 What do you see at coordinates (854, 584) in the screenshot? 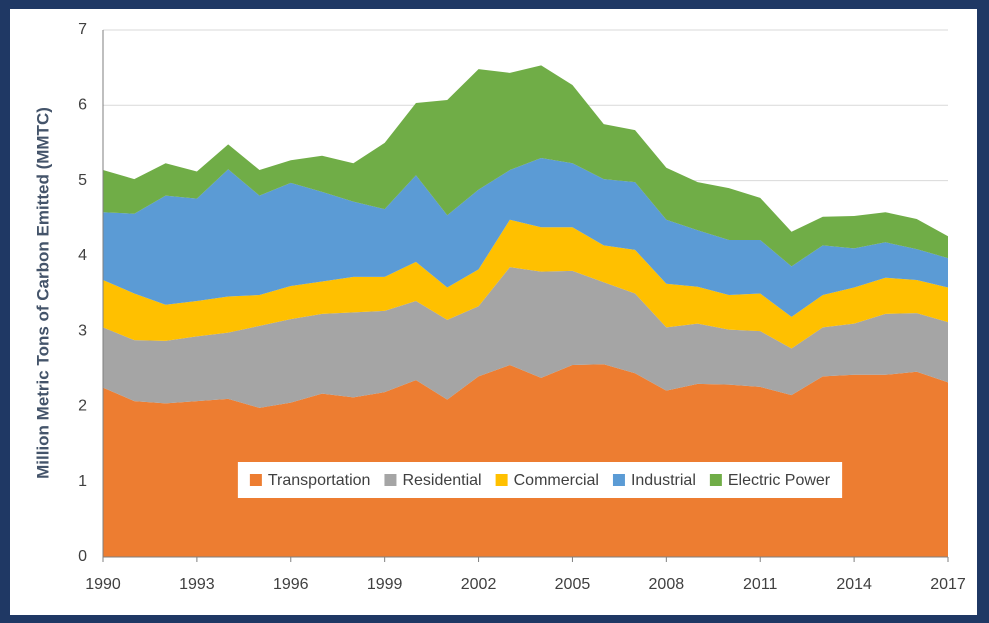
I see `x-tick-label: 2014` at bounding box center [854, 584].